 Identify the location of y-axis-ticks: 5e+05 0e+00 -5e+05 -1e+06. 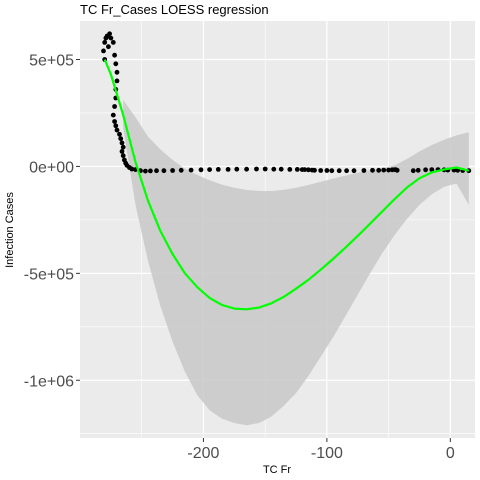
(52, 221).